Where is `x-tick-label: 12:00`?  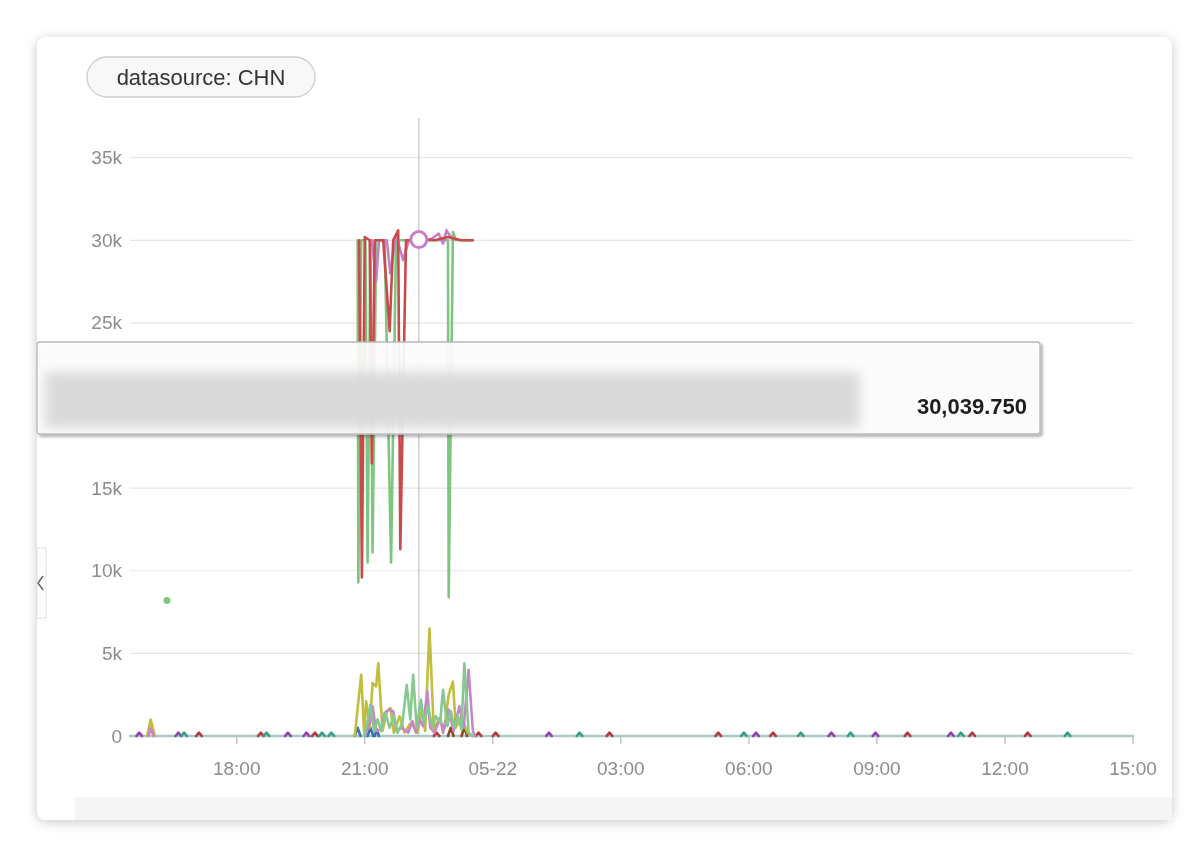 x-tick-label: 12:00 is located at coordinates (1005, 768).